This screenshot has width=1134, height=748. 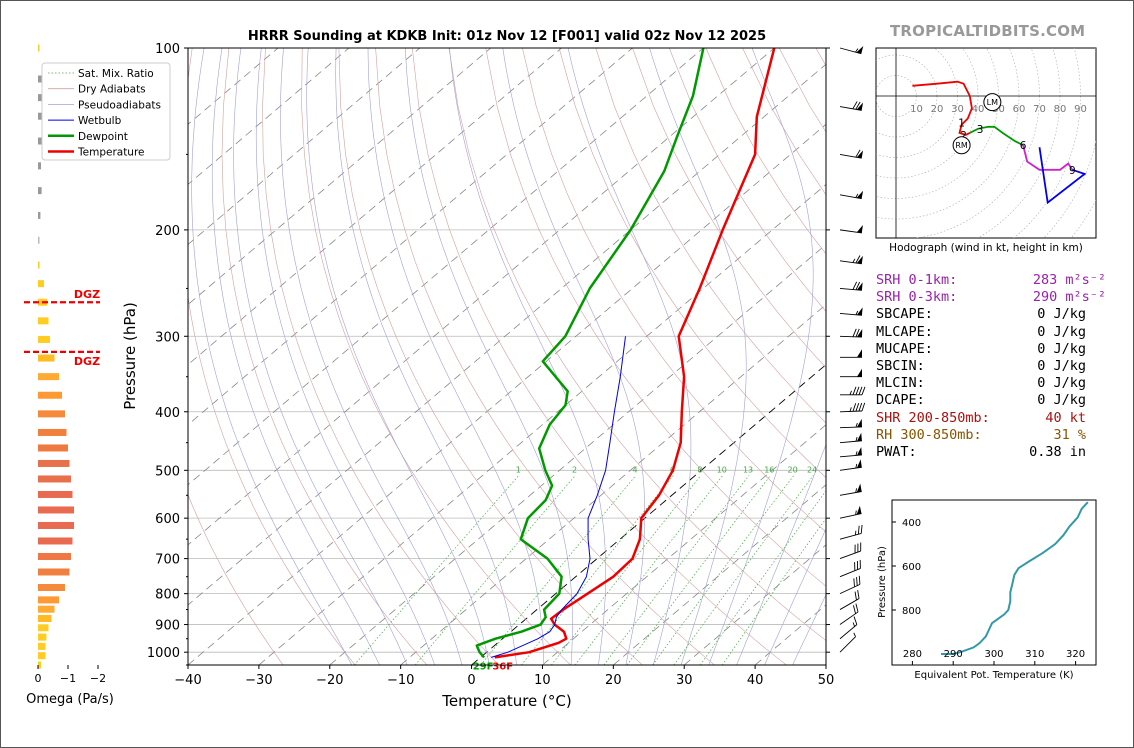 What do you see at coordinates (986, 248) in the screenshot?
I see `hodograph-title: Hodograph (wind in kt, height in km)` at bounding box center [986, 248].